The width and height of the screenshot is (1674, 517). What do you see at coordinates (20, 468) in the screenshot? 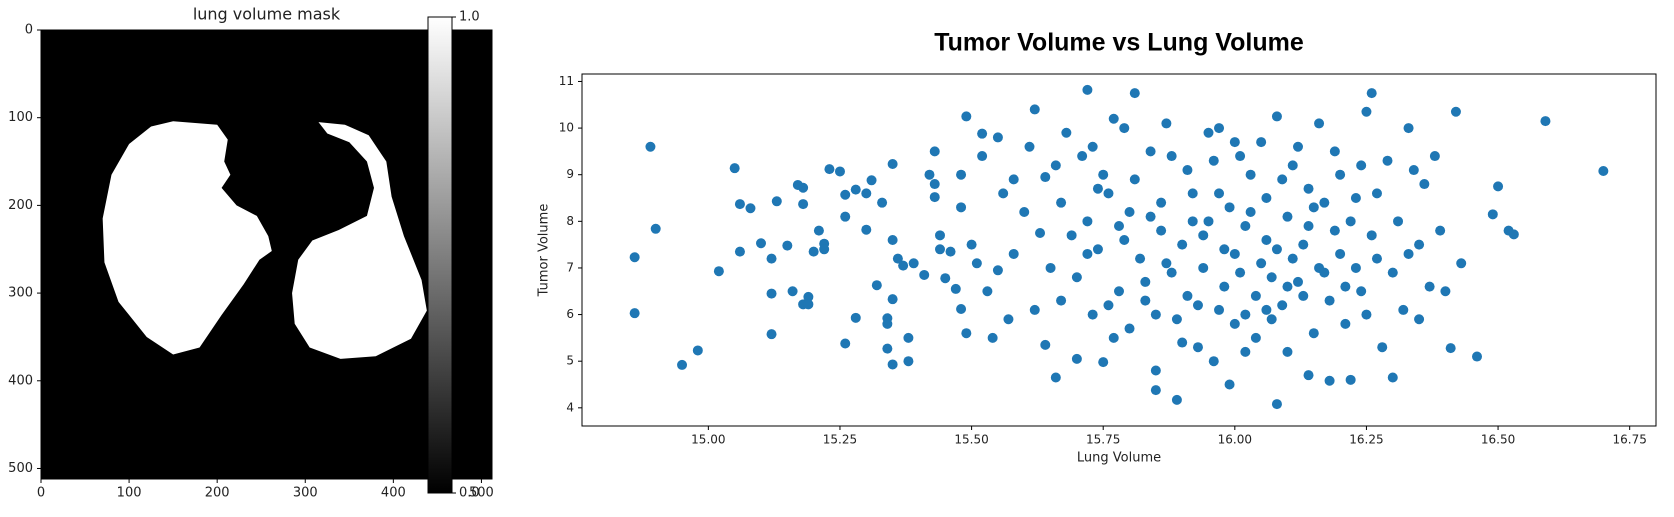
I see `y-tick-label: 500` at bounding box center [20, 468].